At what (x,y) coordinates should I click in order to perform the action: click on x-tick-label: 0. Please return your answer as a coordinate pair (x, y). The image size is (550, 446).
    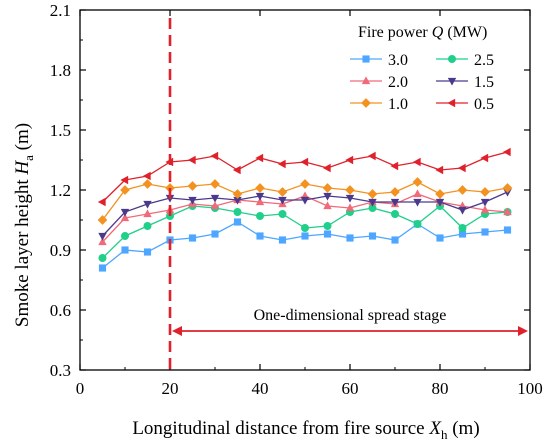
    Looking at the image, I should click on (80, 388).